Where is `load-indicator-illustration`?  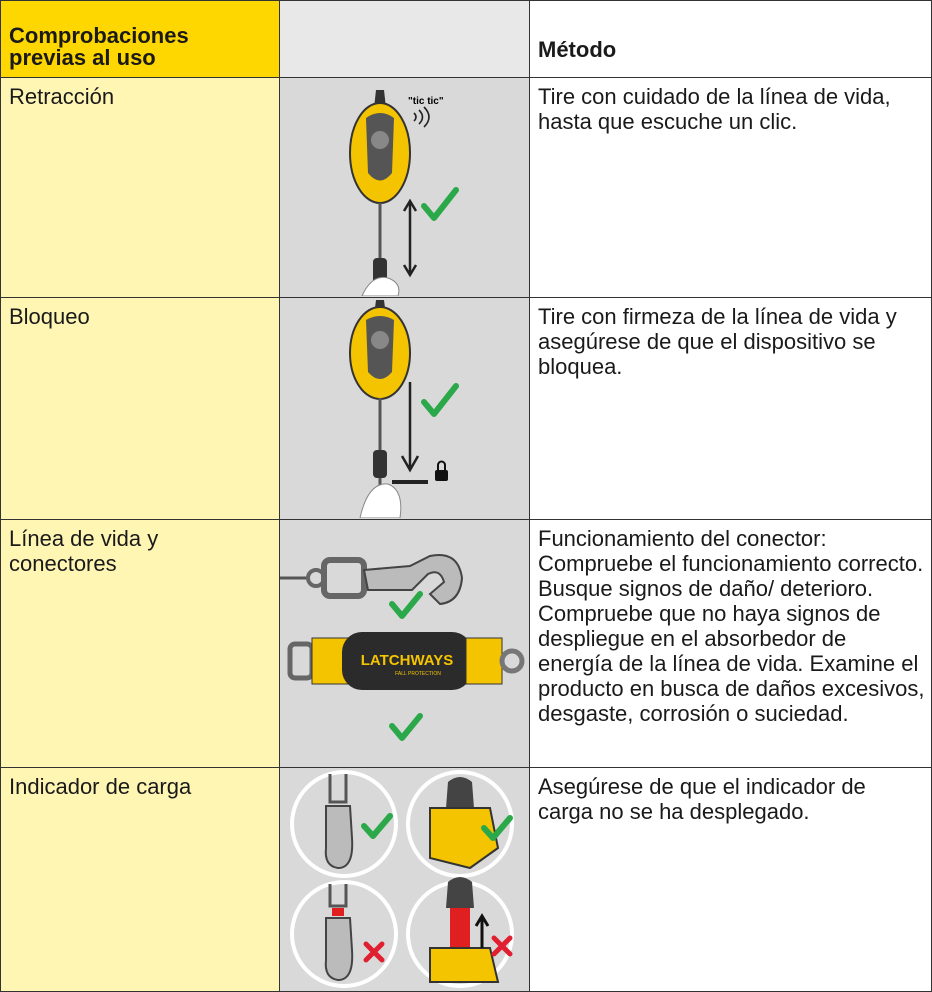 load-indicator-illustration is located at coordinates (402, 879).